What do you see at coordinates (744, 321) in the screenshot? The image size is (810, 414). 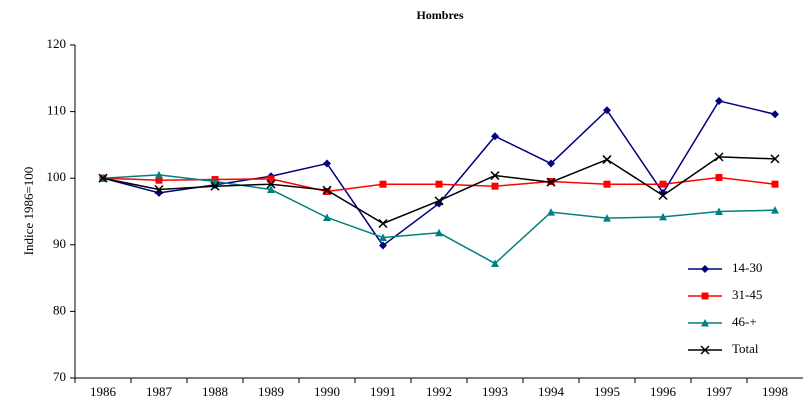 I see `legend-label: 46-+` at bounding box center [744, 321].